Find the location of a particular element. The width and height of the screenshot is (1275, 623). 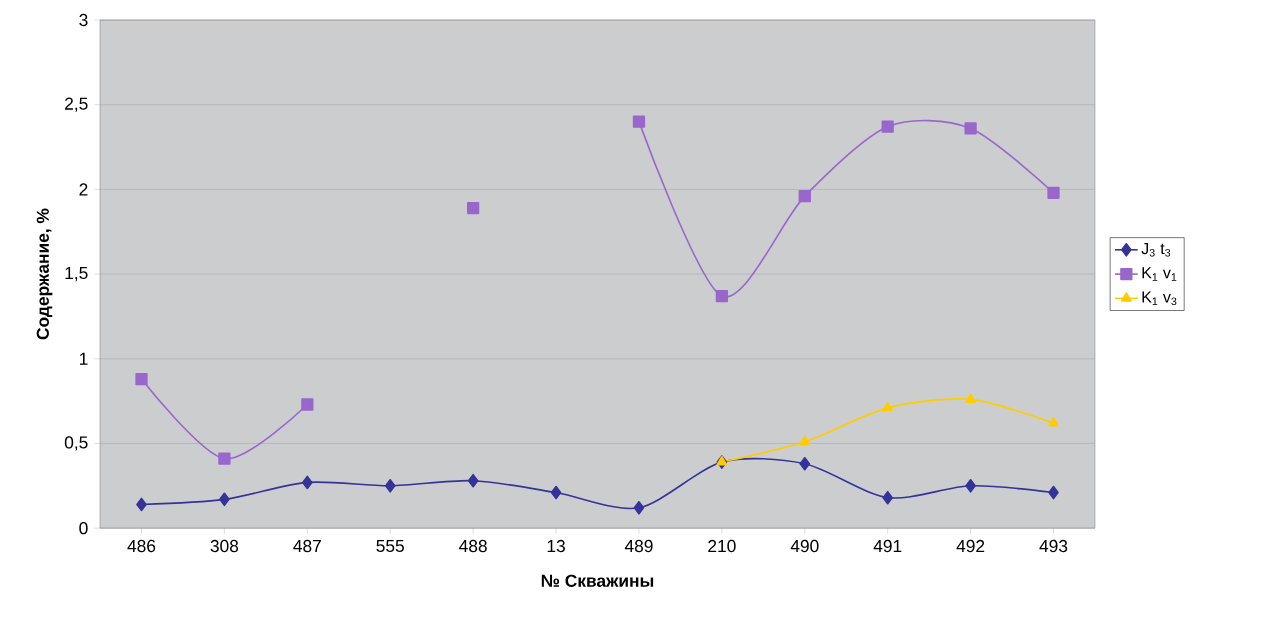

x-tick-label: 493 is located at coordinates (1053, 546).